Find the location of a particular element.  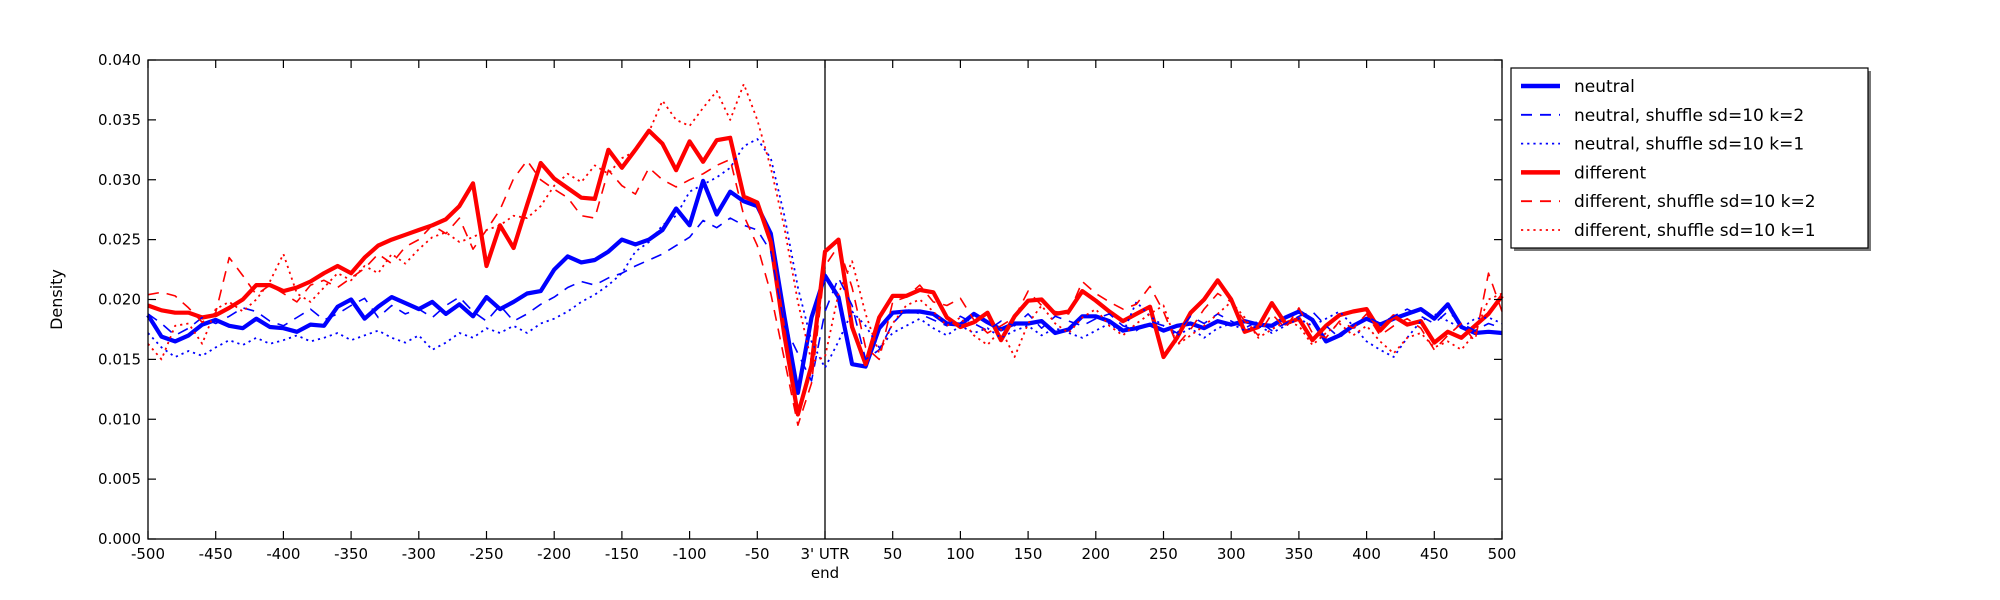

x-tick-label: -200 is located at coordinates (554, 554).